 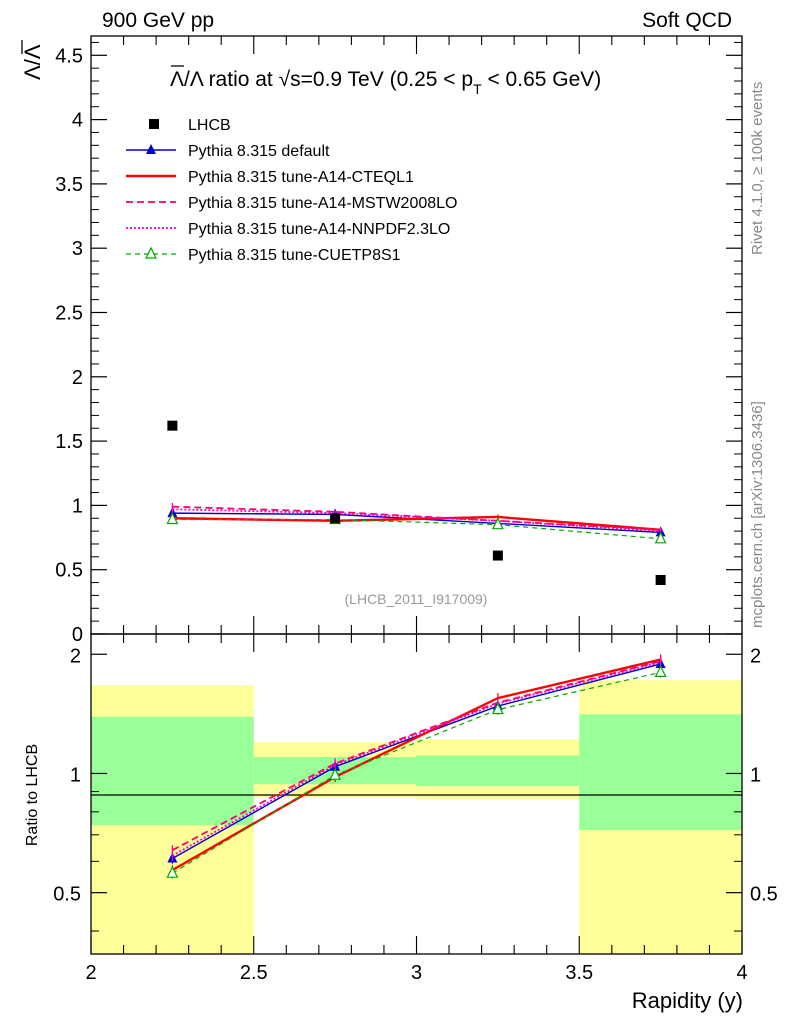 I want to click on rivet-label-group: Rivet 4.1.0, ≥ 100k events, so click(x=757, y=168).